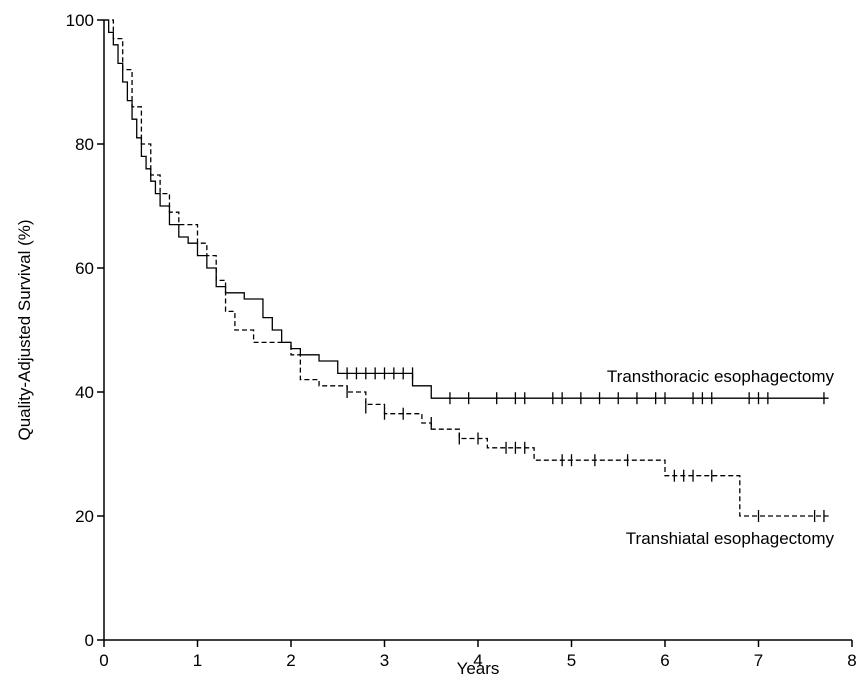 The width and height of the screenshot is (859, 689). I want to click on x-tick-label: 4, so click(477, 660).